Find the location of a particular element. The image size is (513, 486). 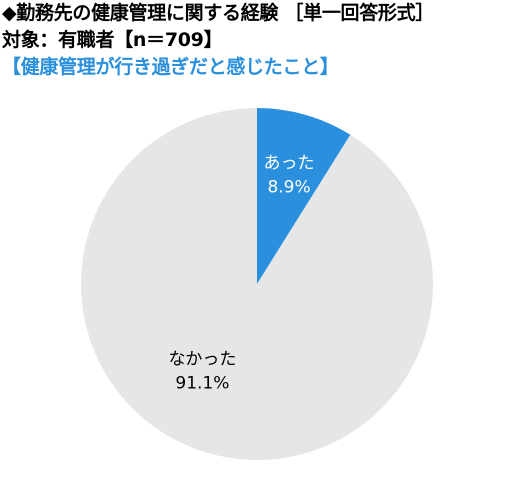

slice-name-label: なかった is located at coordinates (202, 359).